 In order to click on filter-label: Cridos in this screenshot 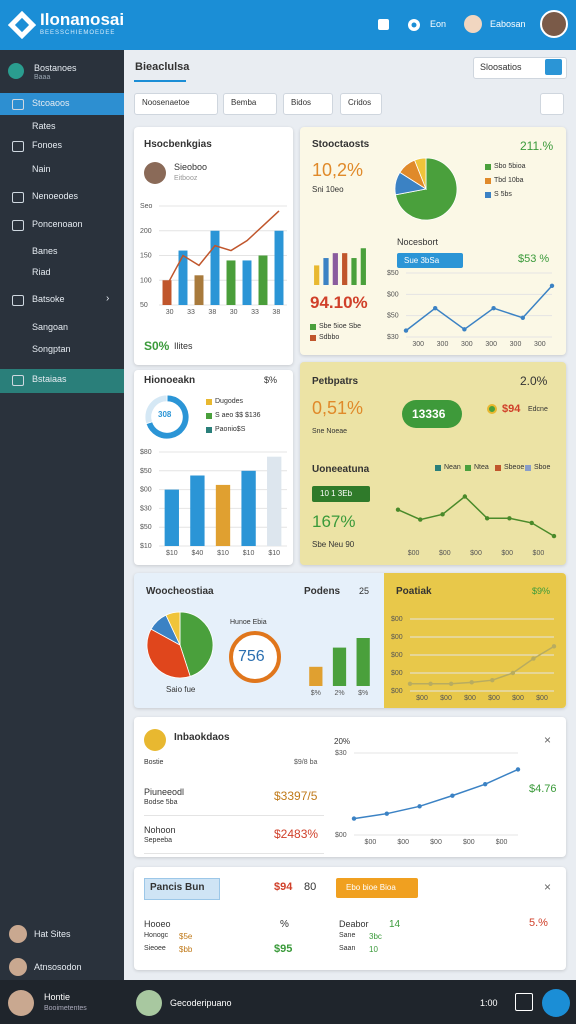, I will do `click(360, 102)`.